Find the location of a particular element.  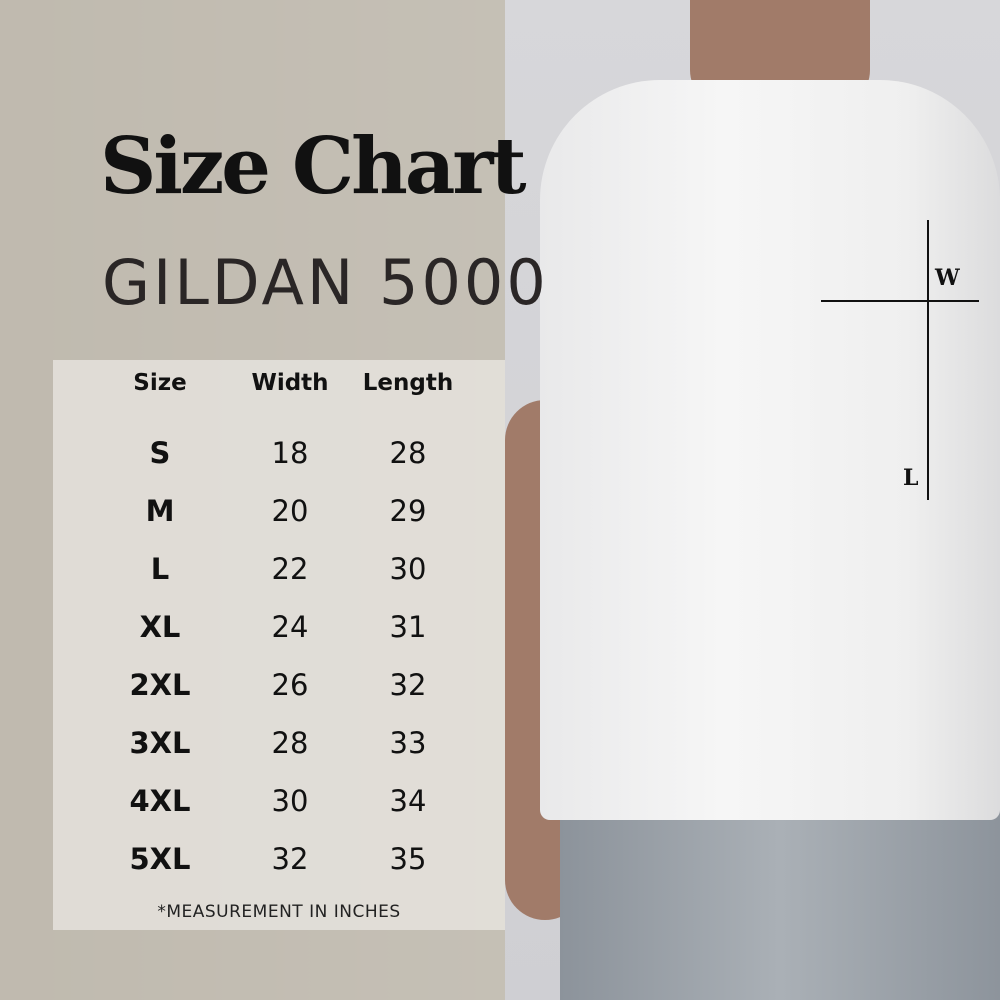

header-size: Size is located at coordinates (160, 383).